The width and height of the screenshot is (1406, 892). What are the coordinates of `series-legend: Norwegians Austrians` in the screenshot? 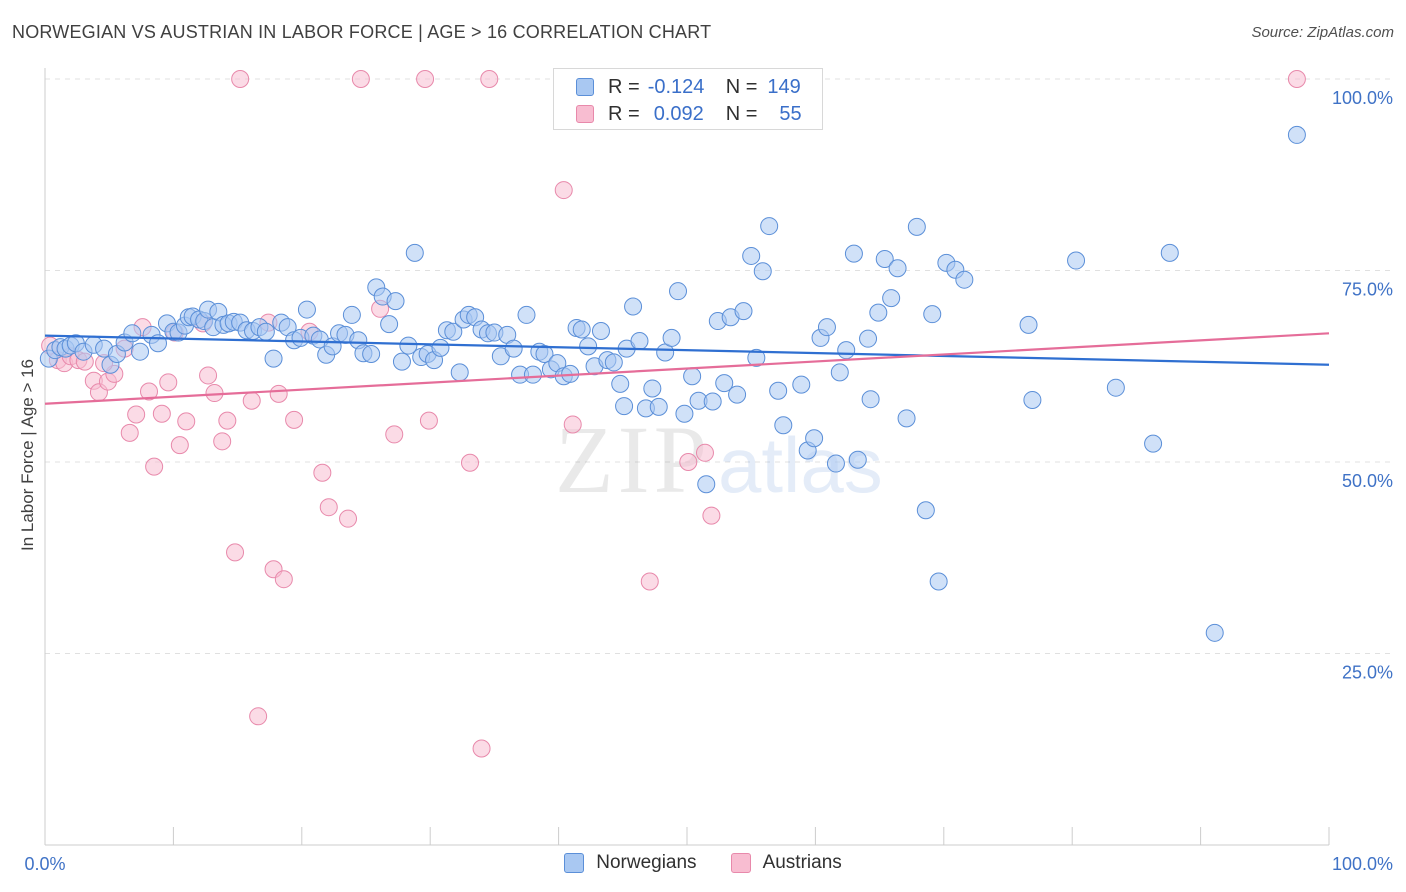 It's located at (703, 863).